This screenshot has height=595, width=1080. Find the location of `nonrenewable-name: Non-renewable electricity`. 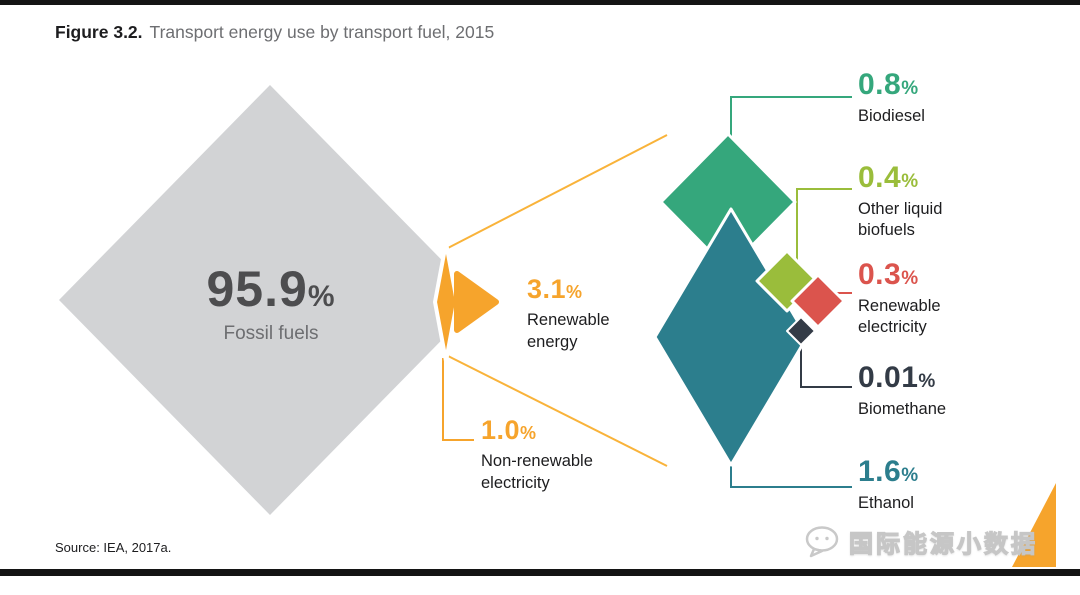

nonrenewable-name: Non-renewable electricity is located at coordinates (537, 472).